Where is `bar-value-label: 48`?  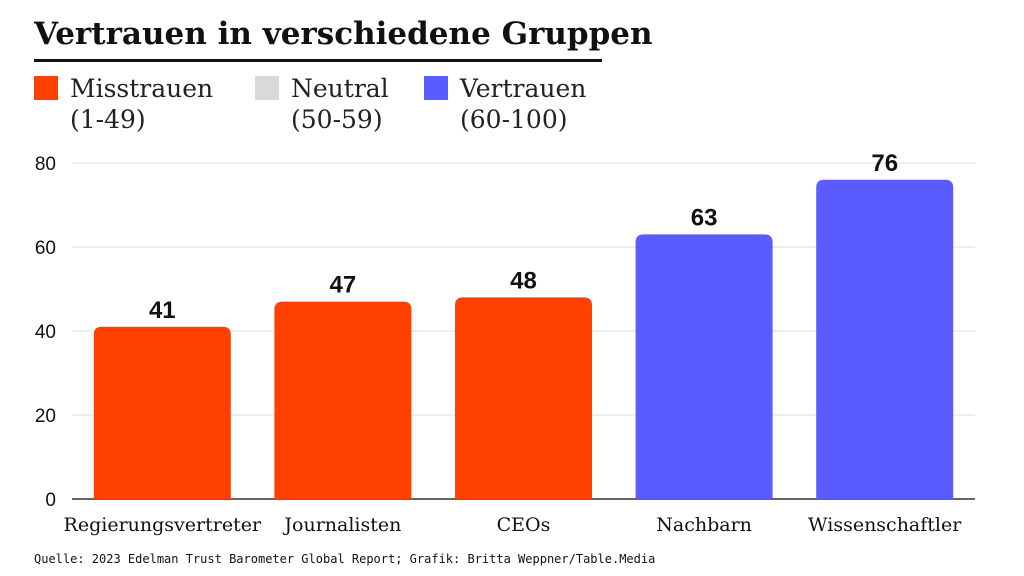 bar-value-label: 48 is located at coordinates (523, 280).